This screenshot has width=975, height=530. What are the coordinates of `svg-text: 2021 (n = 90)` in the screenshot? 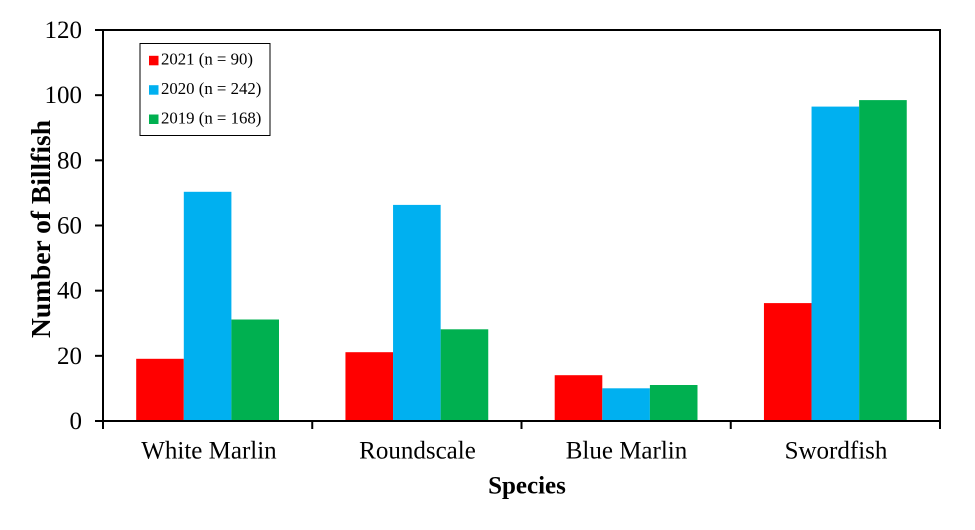 It's located at (207, 59).